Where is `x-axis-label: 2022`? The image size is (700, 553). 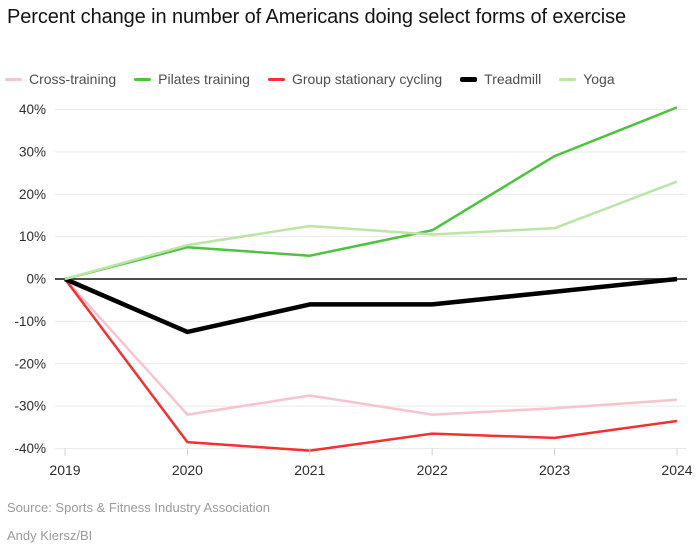
x-axis-label: 2022 is located at coordinates (432, 470).